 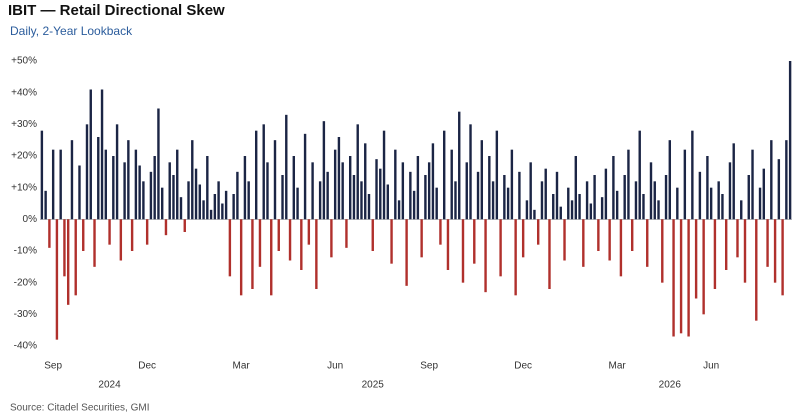 I want to click on y-tick-label: +10%, so click(x=24, y=187).